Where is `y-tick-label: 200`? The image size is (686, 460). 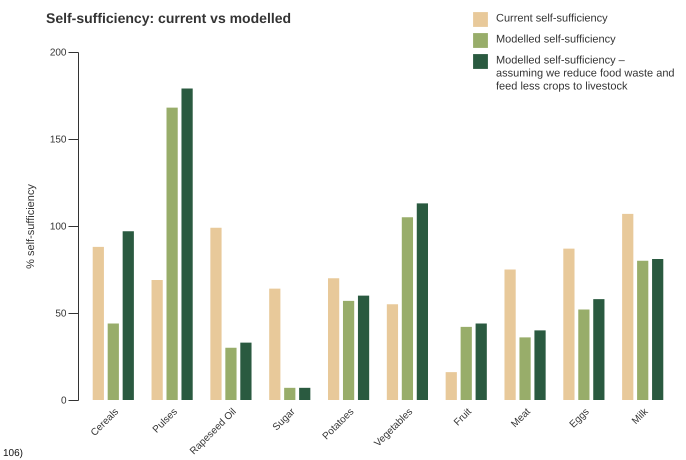 y-tick-label: 200 is located at coordinates (58, 53).